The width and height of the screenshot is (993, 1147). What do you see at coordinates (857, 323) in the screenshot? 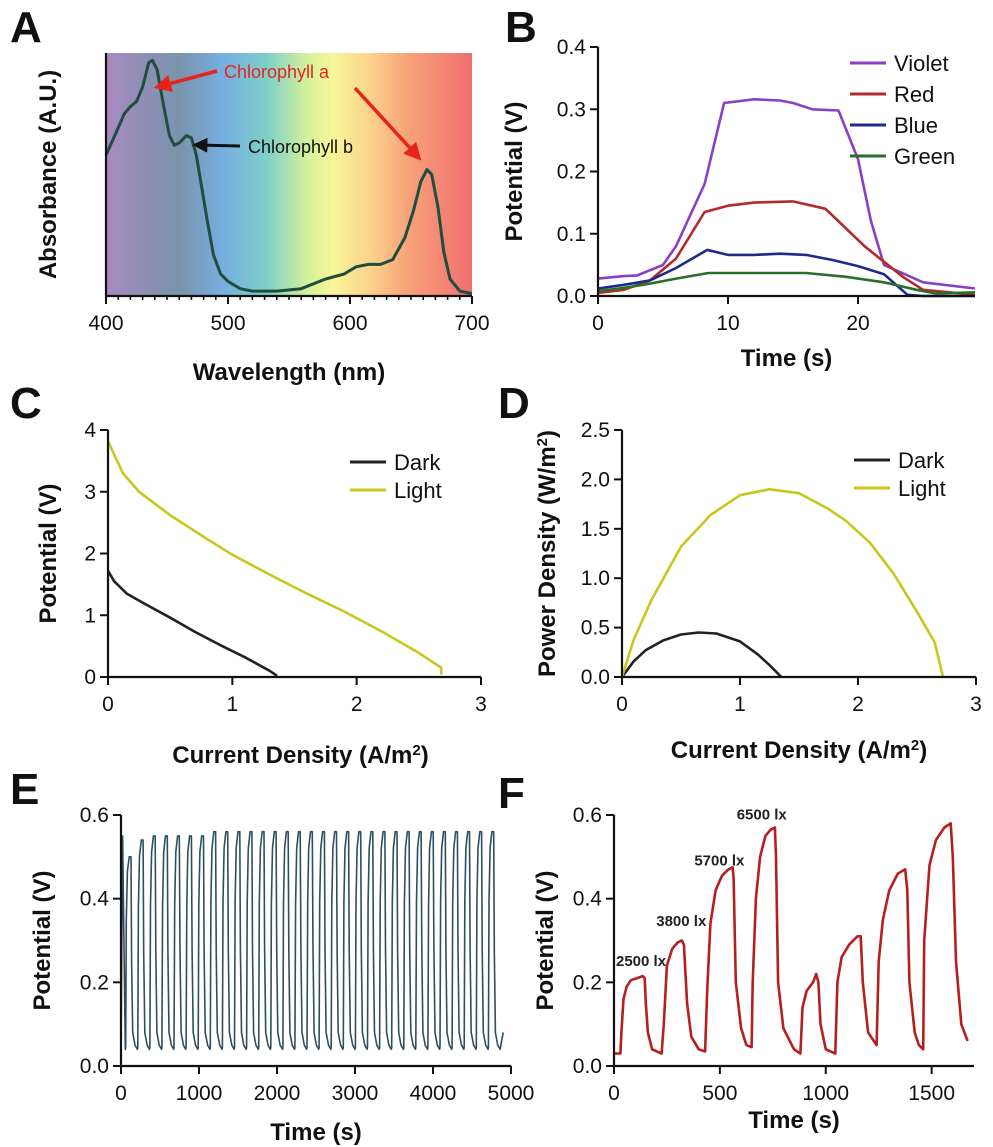
I see `panel-b-x-tick-label: 20` at bounding box center [857, 323].